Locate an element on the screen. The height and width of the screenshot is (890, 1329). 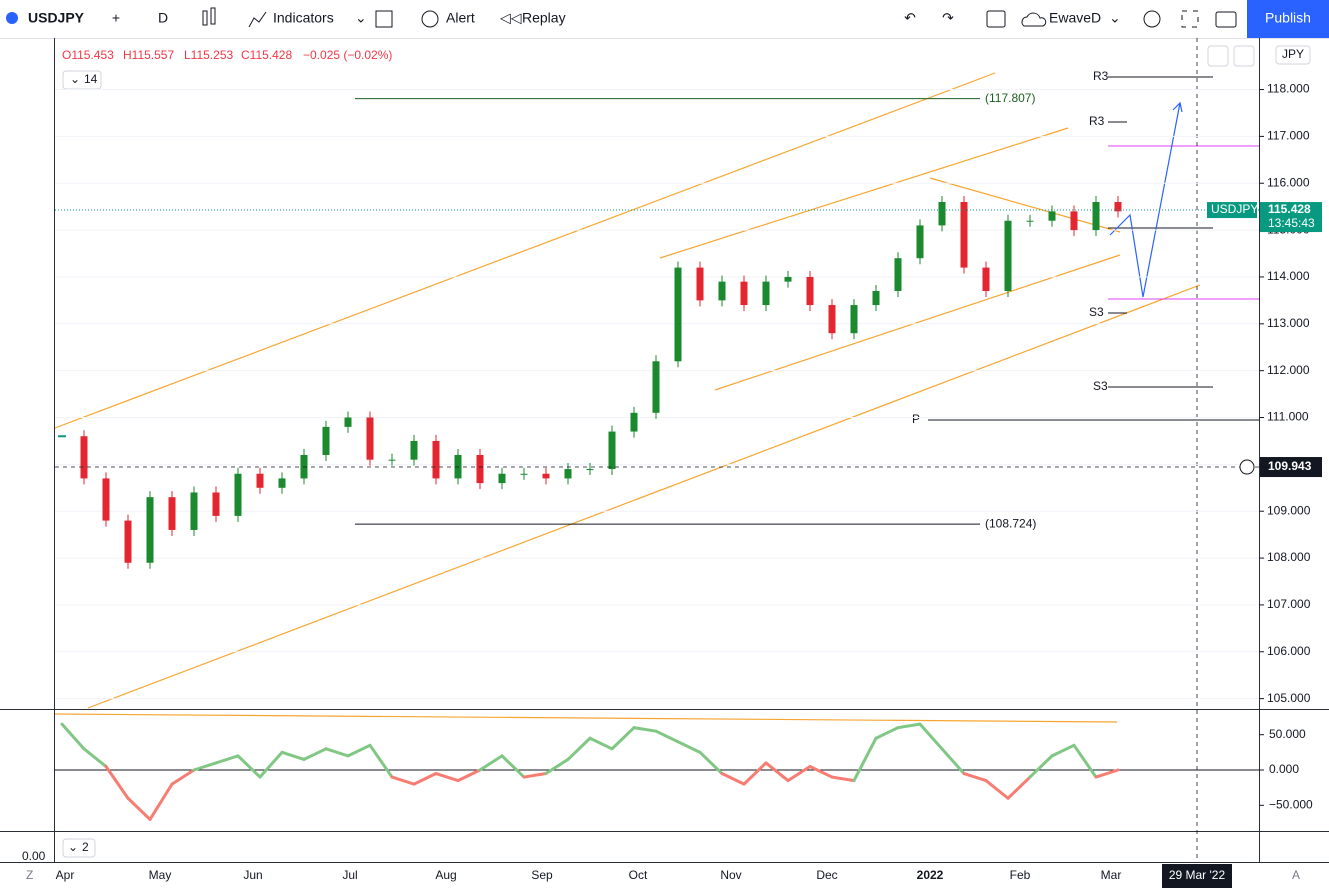
change: −0.025 (−0.02%) is located at coordinates (347, 55).